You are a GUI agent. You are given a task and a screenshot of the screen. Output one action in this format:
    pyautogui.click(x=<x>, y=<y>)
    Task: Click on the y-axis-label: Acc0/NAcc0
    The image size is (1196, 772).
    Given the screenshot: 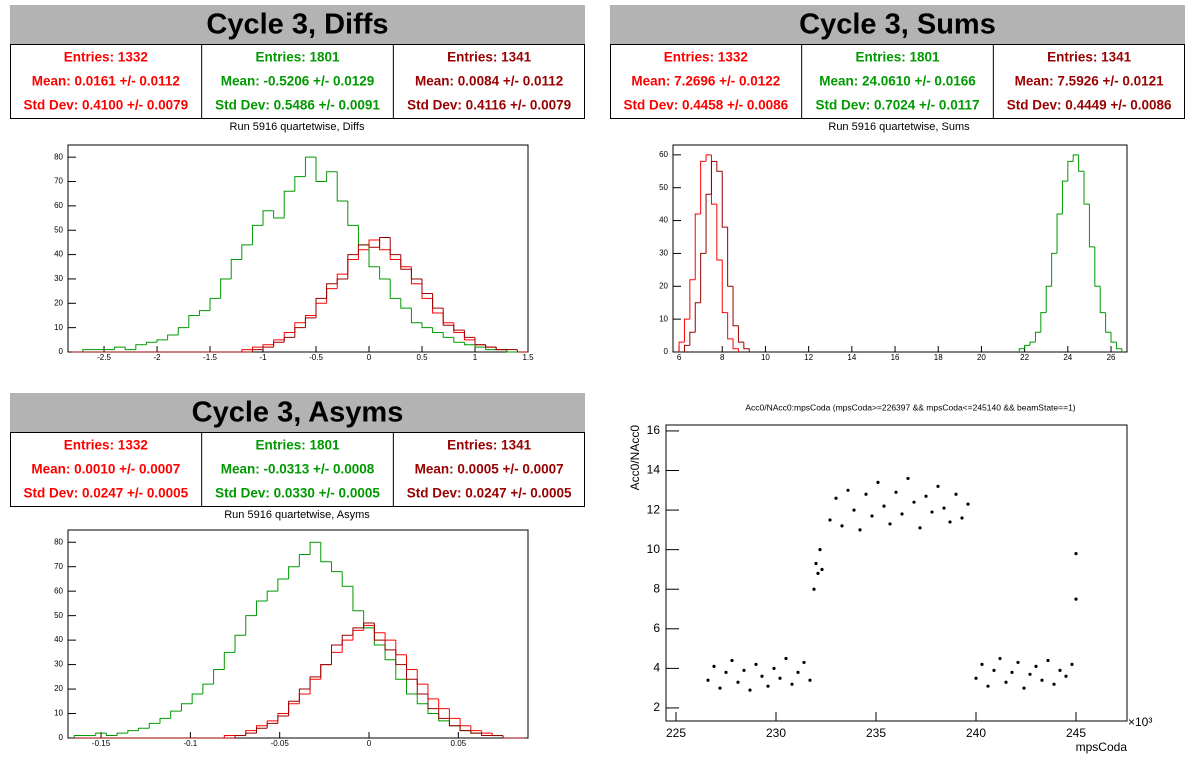 What is the action you would take?
    pyautogui.click(x=635, y=458)
    